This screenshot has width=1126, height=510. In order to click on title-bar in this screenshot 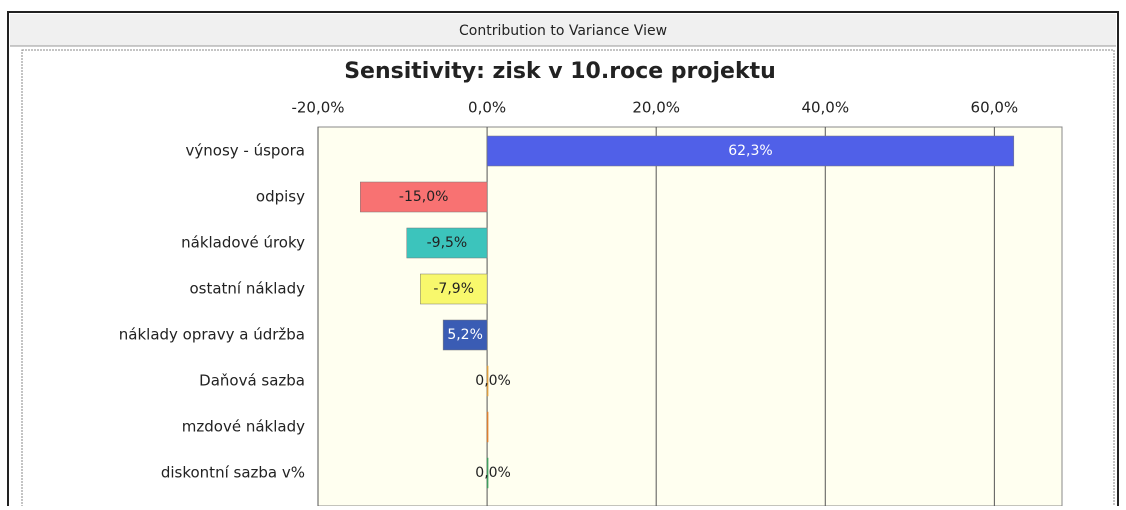, I will do `click(563, 30)`.